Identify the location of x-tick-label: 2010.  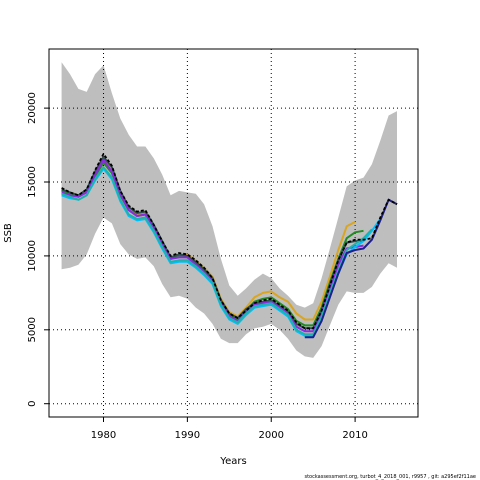
(354, 435).